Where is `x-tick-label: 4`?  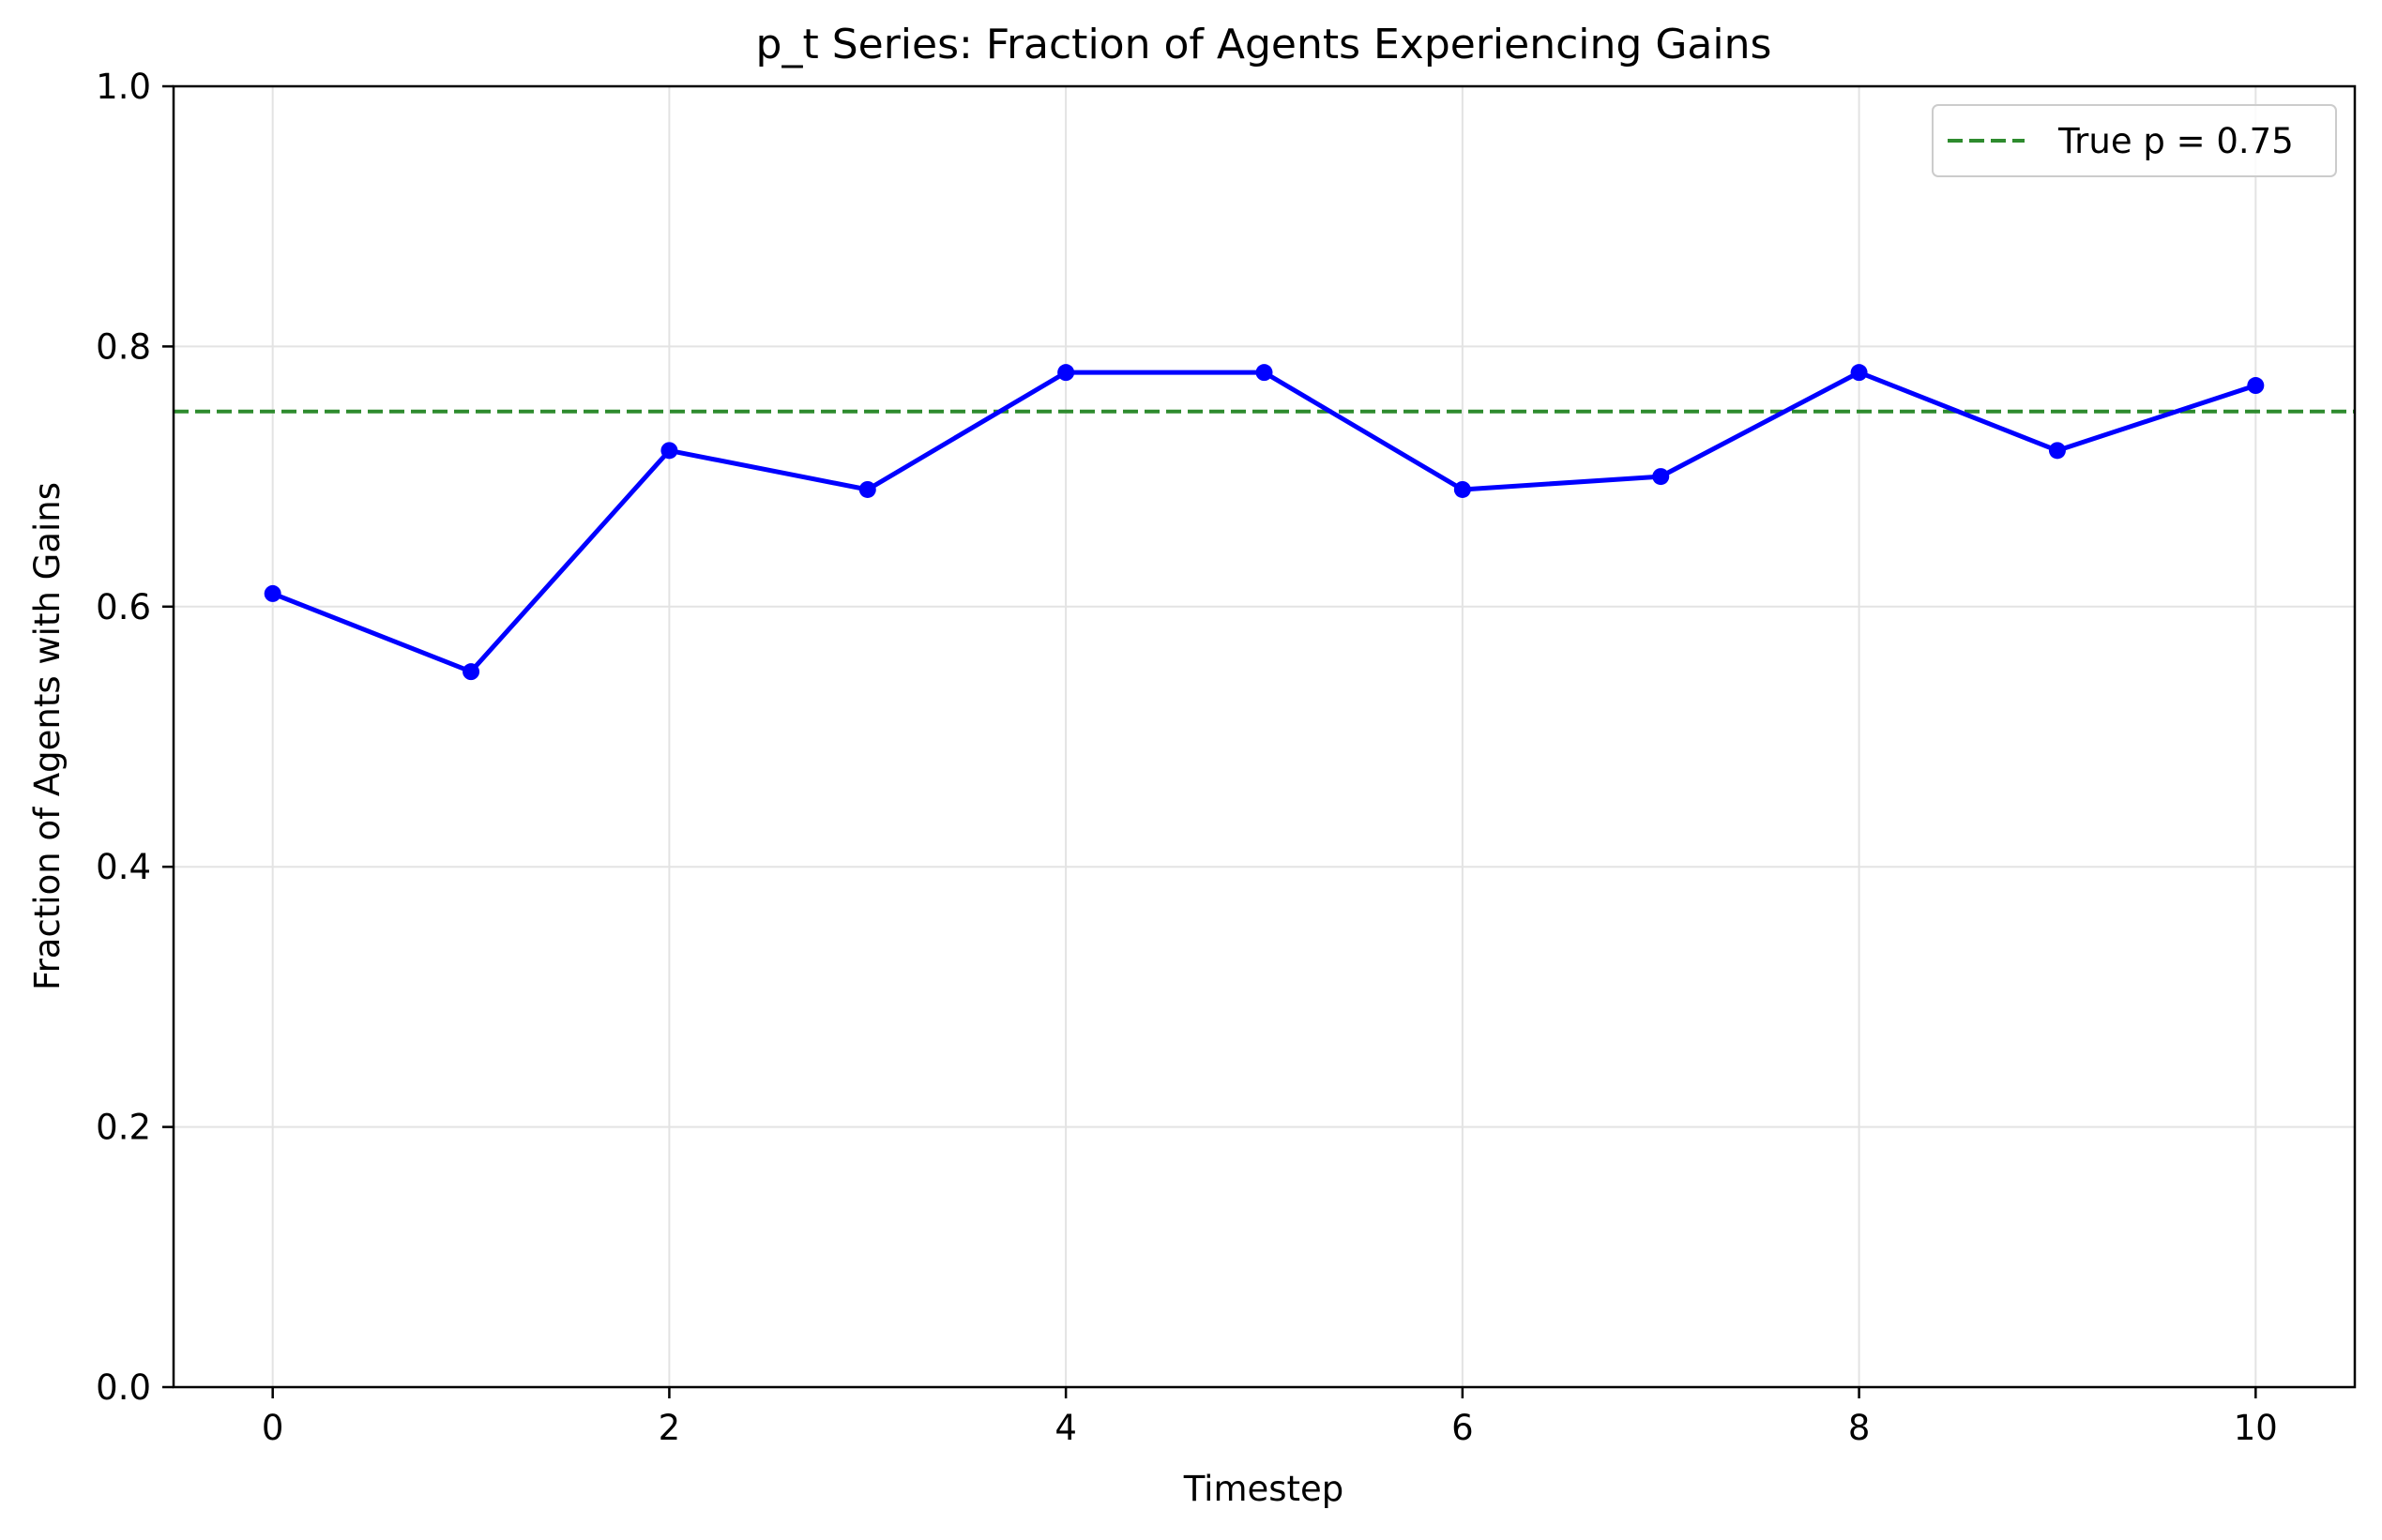 x-tick-label: 4 is located at coordinates (1065, 1428).